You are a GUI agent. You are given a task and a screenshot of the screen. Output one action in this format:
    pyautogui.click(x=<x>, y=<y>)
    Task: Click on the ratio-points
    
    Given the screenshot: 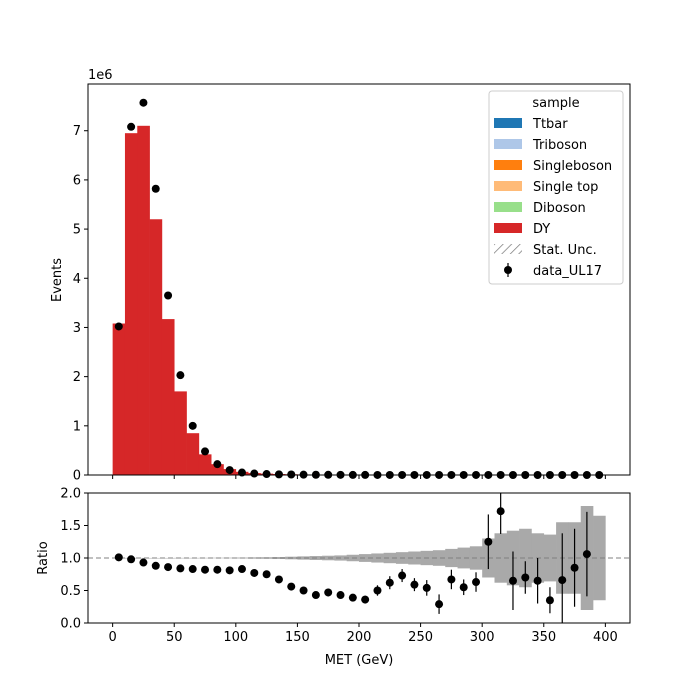 What is the action you would take?
    pyautogui.click(x=352, y=558)
    